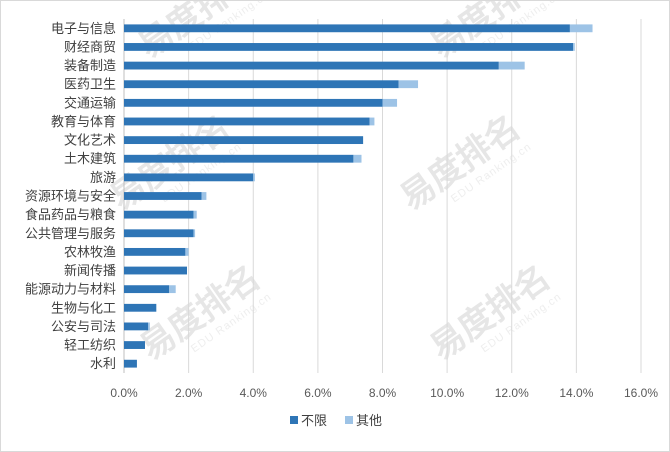 The height and width of the screenshot is (452, 670). Describe the element at coordinates (90, 65) in the screenshot. I see `category-label: 装备制造` at that location.